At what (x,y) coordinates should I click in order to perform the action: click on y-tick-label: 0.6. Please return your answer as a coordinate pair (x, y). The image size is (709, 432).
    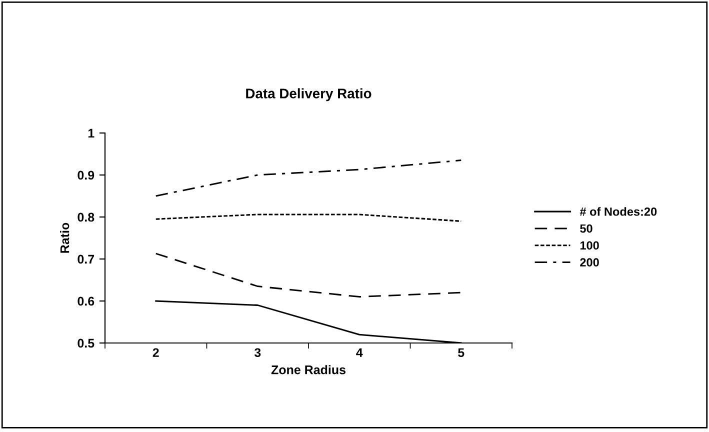
    Looking at the image, I should click on (86, 301).